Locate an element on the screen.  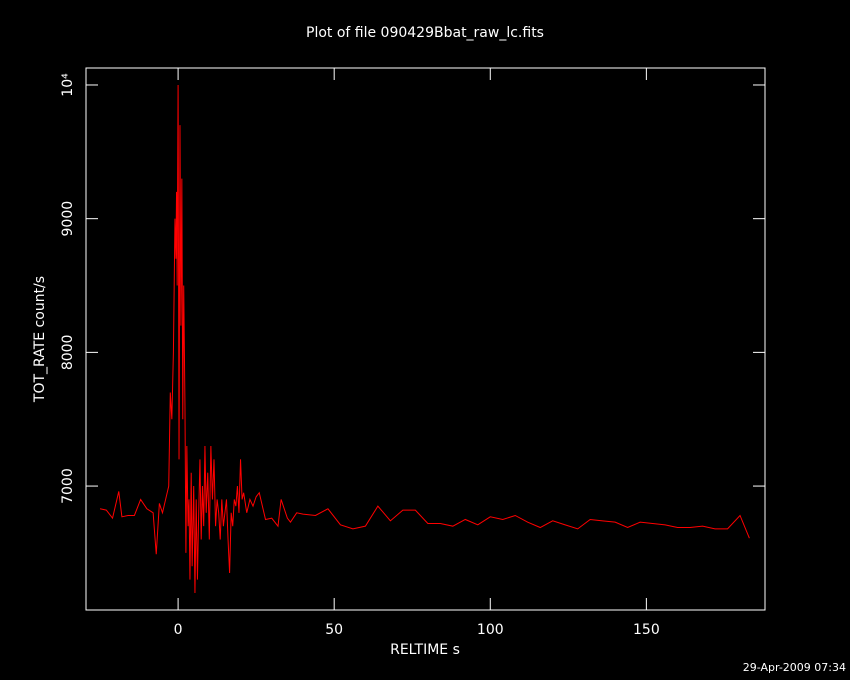
chart-title: Plot of file 090429Bbat_raw_lc.fits is located at coordinates (425, 33).